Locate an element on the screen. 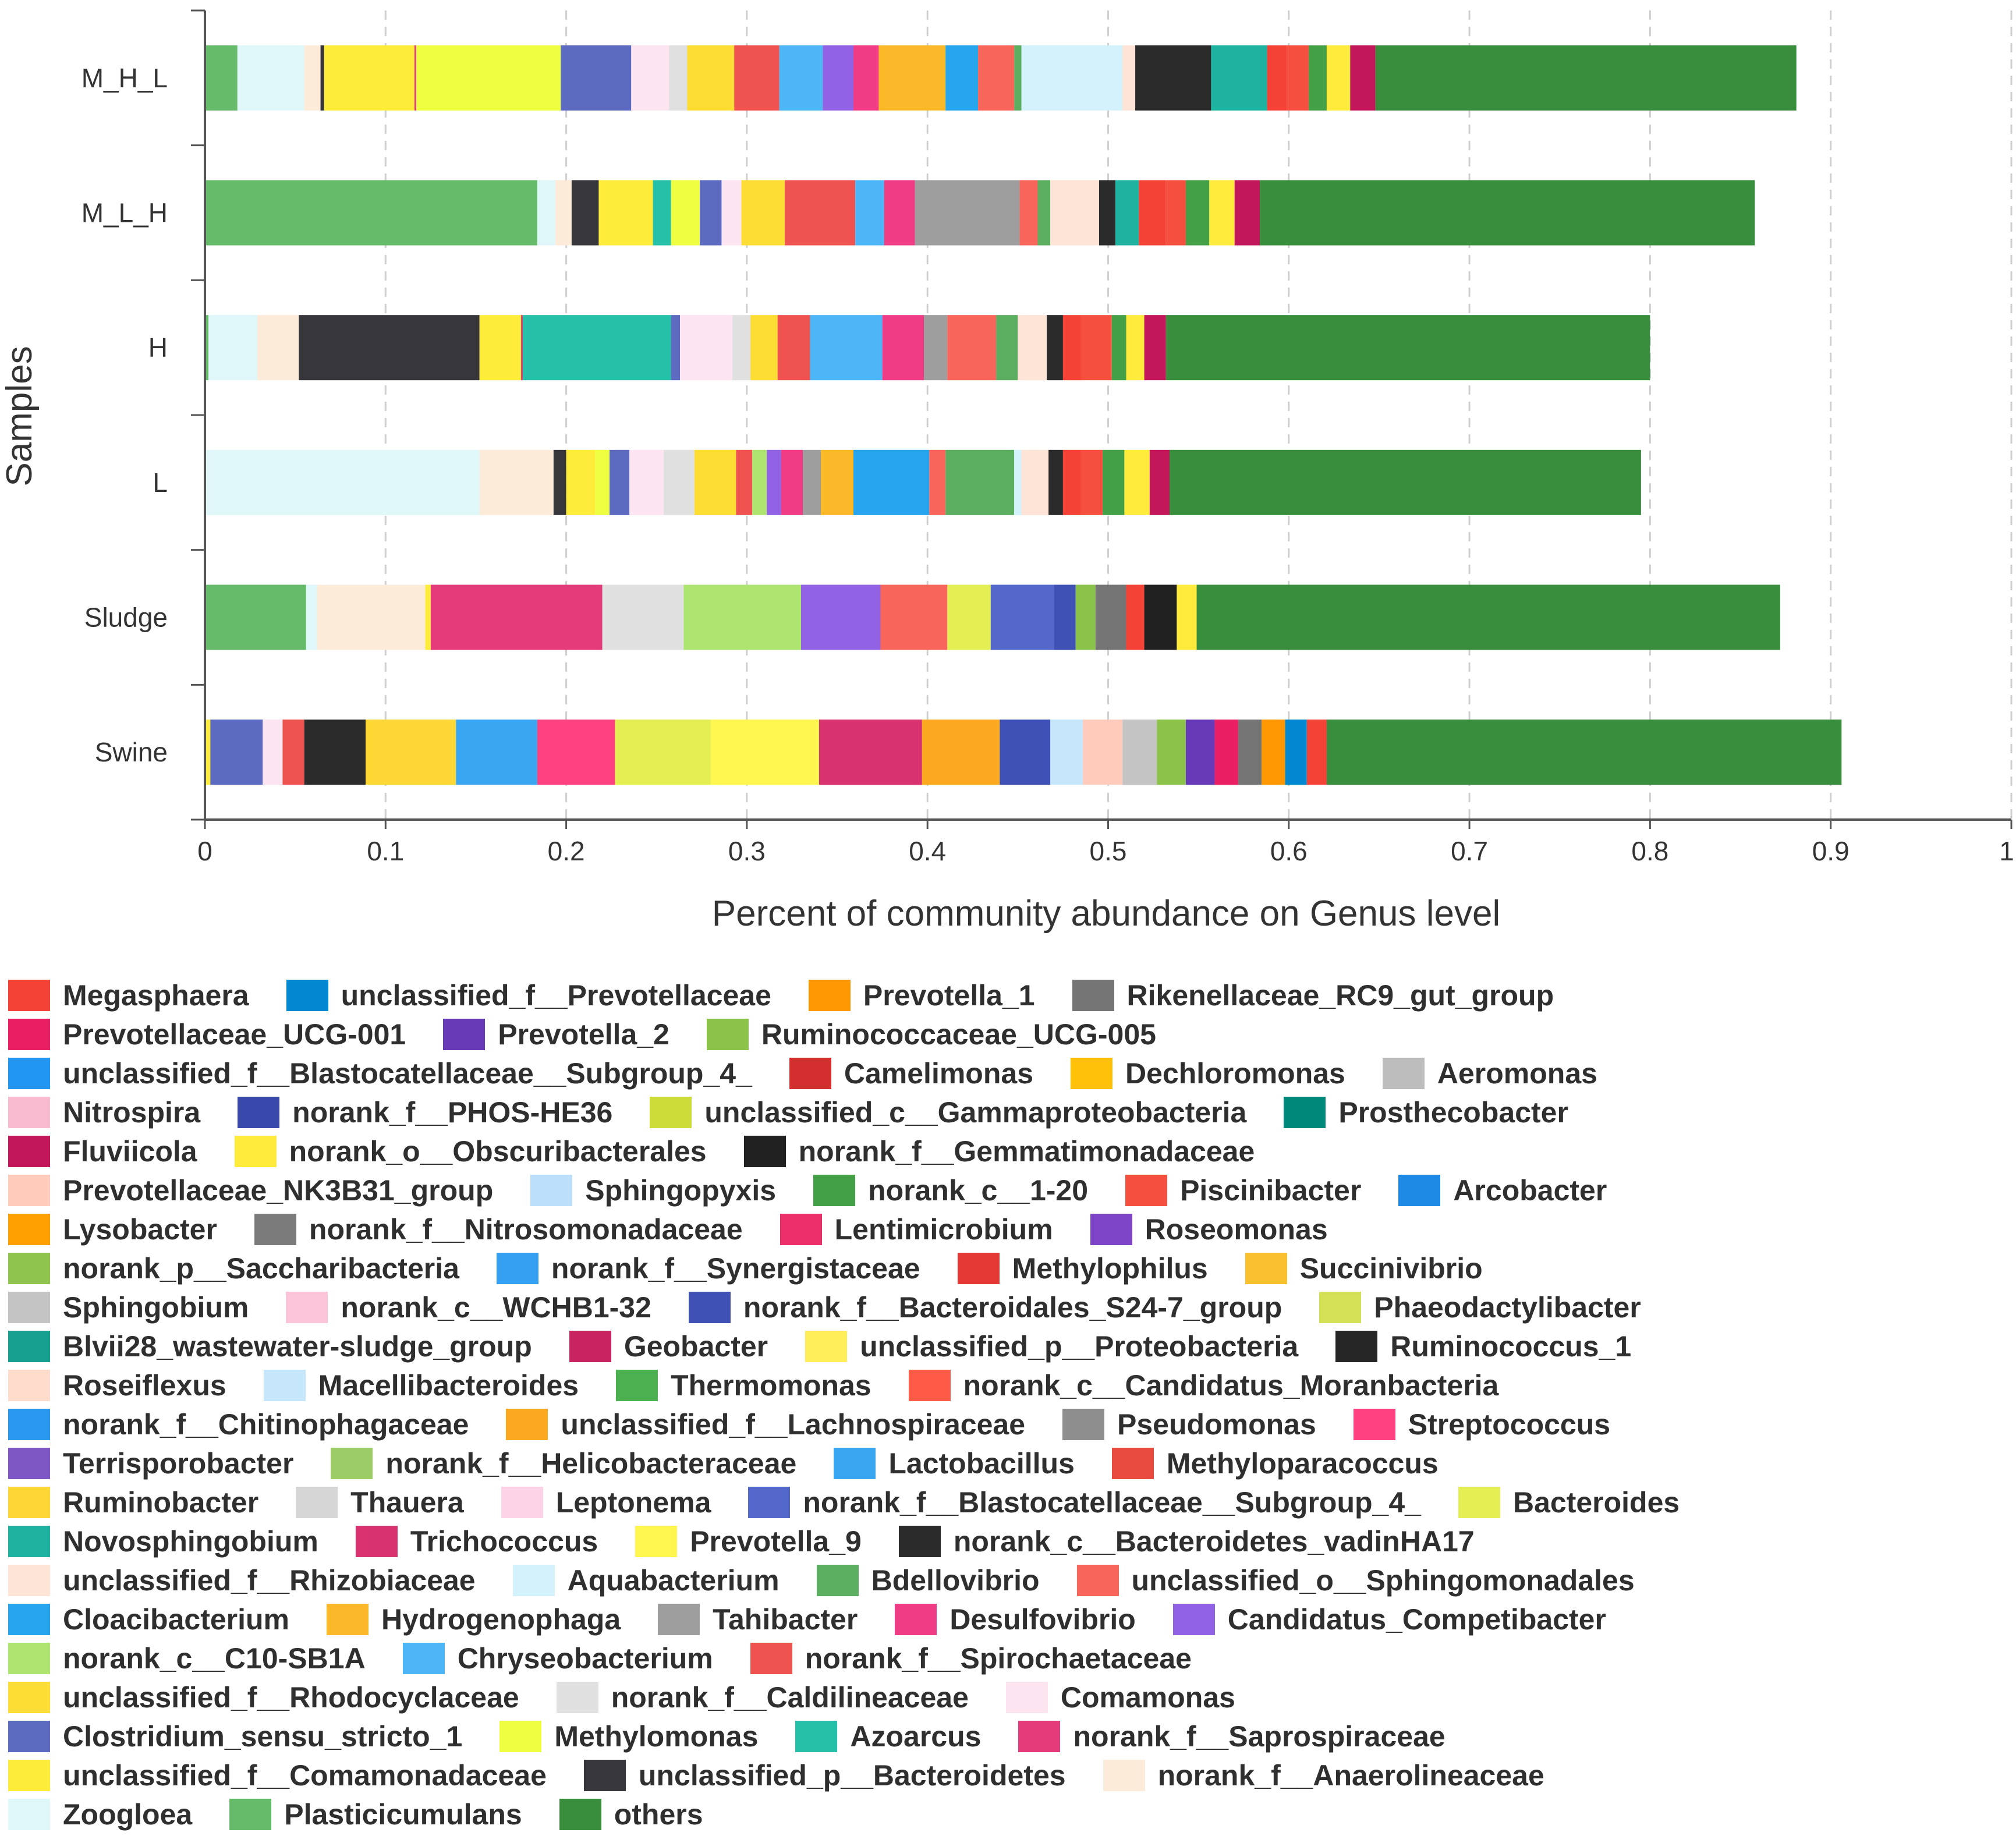  legend-label: Lentimicrobium is located at coordinates (943, 1230).